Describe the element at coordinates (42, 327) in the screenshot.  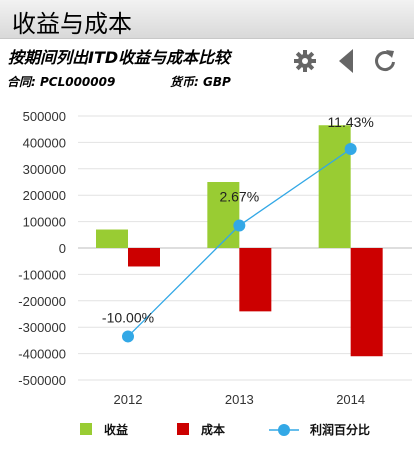
I see `y-tick-label: -300000` at that location.